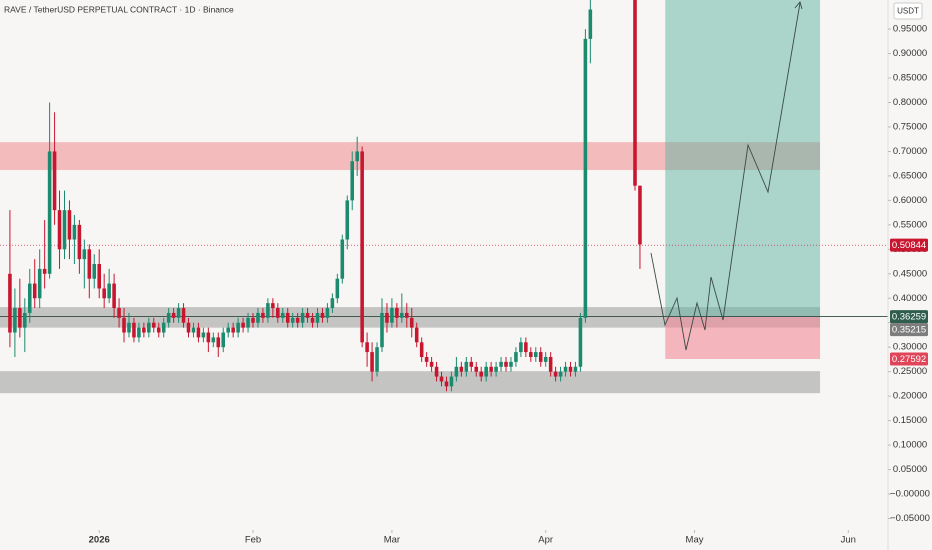 The width and height of the screenshot is (932, 550). What do you see at coordinates (410, 317) in the screenshot?
I see `zone` at bounding box center [410, 317].